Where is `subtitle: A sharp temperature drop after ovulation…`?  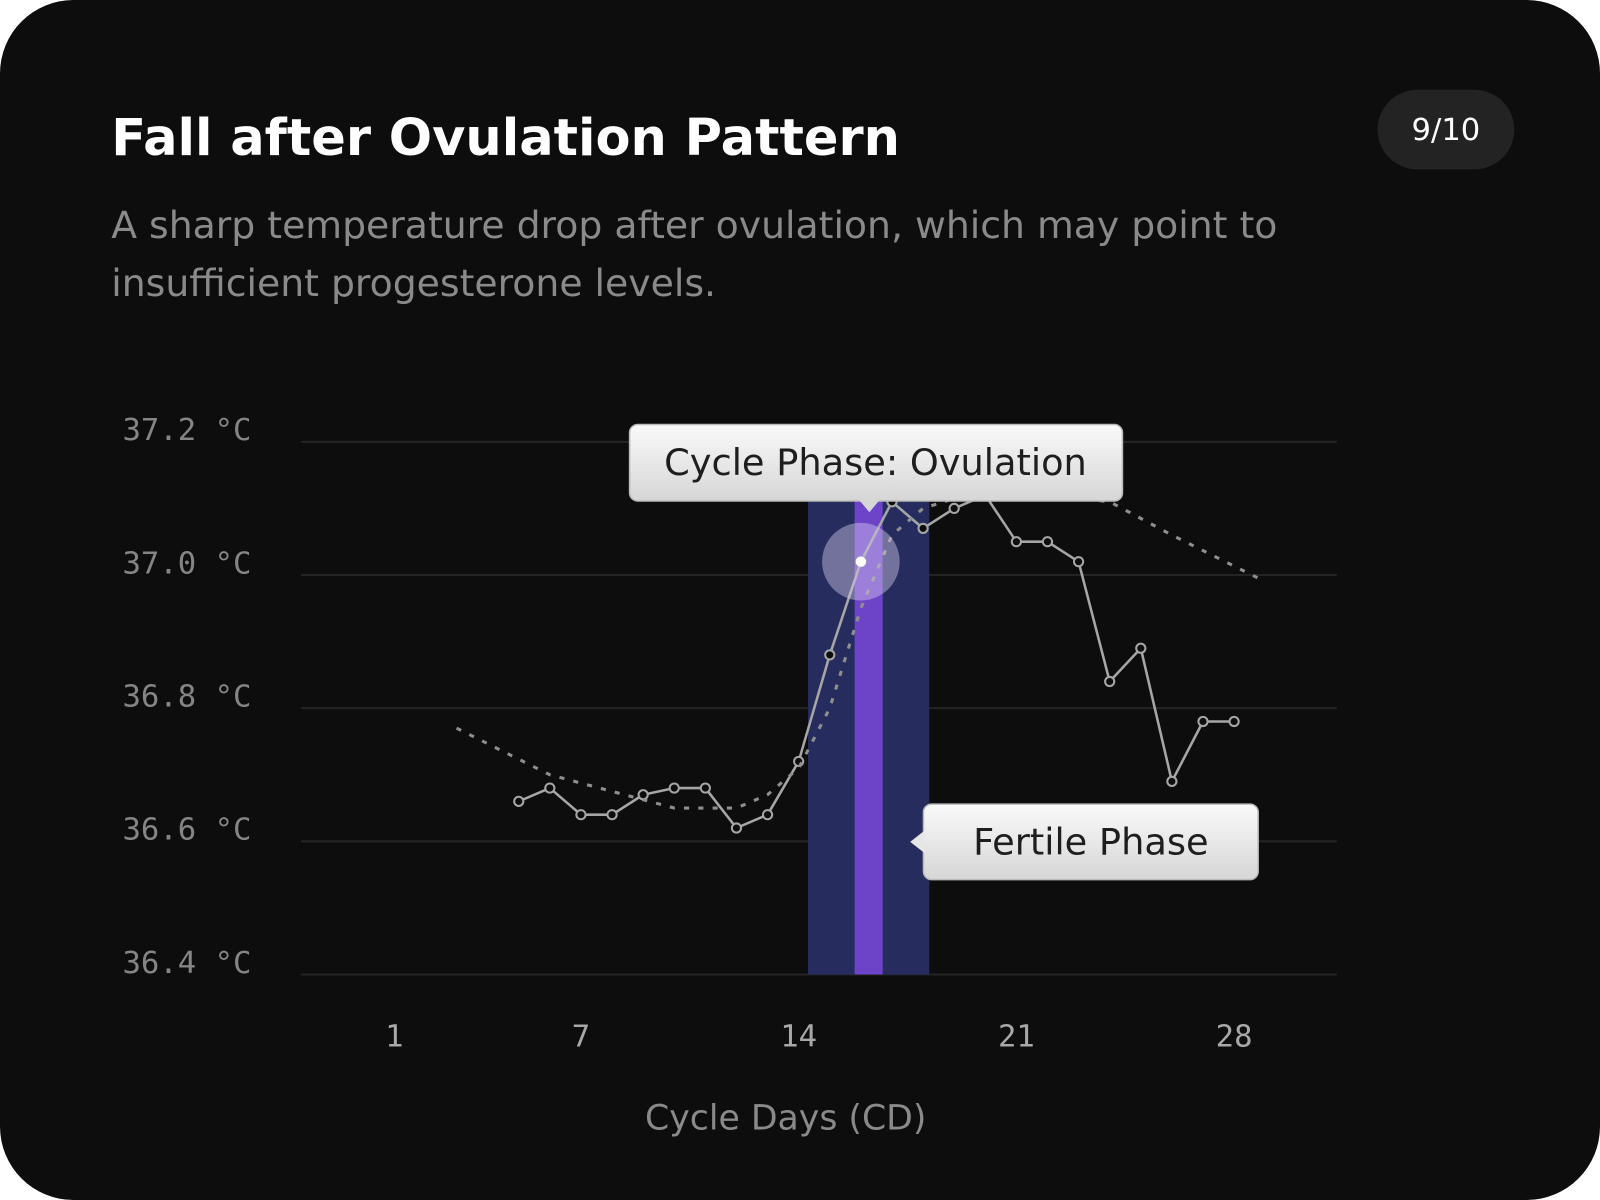
subtitle: A sharp temperature drop after ovulation… is located at coordinates (694, 254).